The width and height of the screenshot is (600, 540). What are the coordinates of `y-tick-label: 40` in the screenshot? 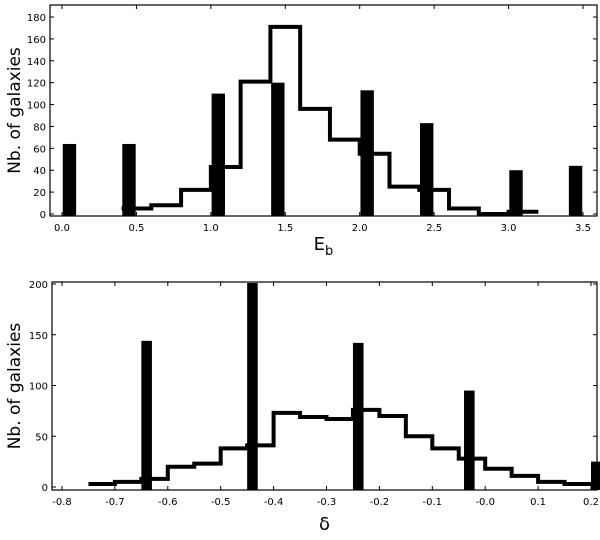 It's located at (39, 171).